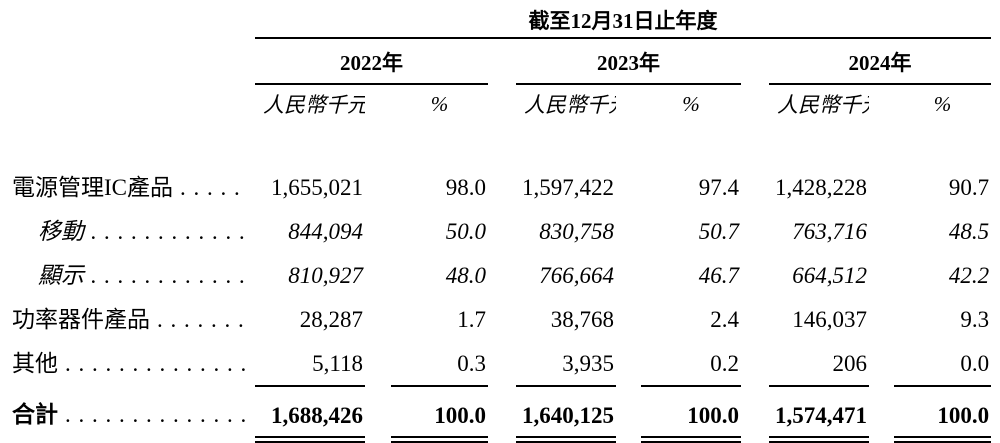 The width and height of the screenshot is (1000, 443). I want to click on cell-value-2024: 763,716, so click(829, 231).